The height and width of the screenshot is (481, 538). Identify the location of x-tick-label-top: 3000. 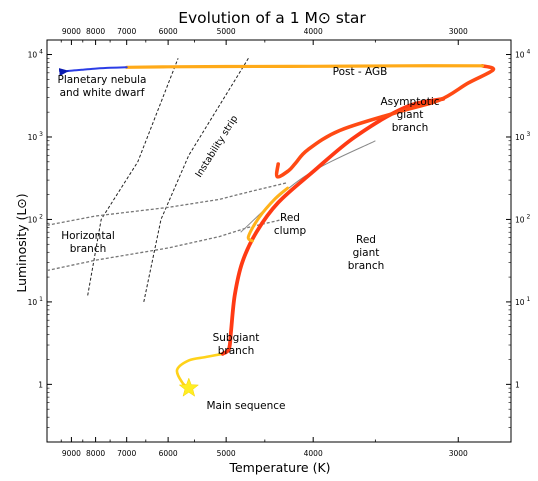
(458, 31).